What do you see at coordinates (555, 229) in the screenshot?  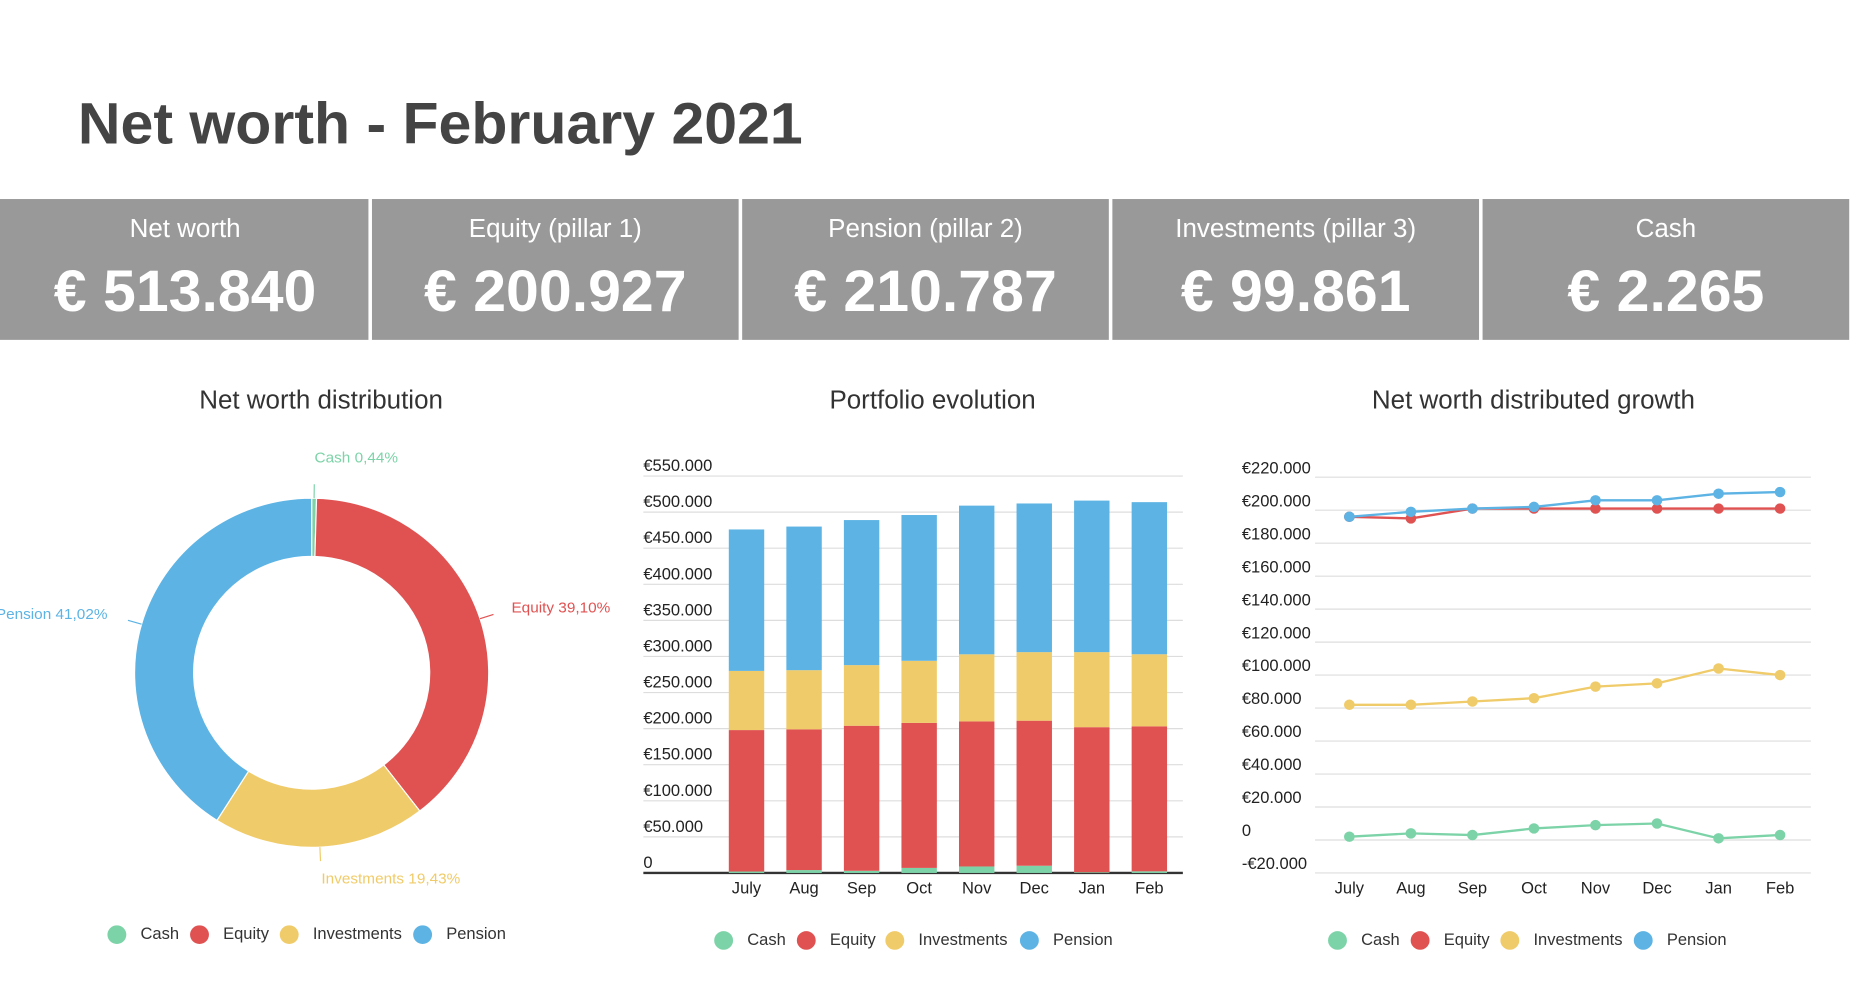 I see `kpi-label: Equity (pillar 1)` at bounding box center [555, 229].